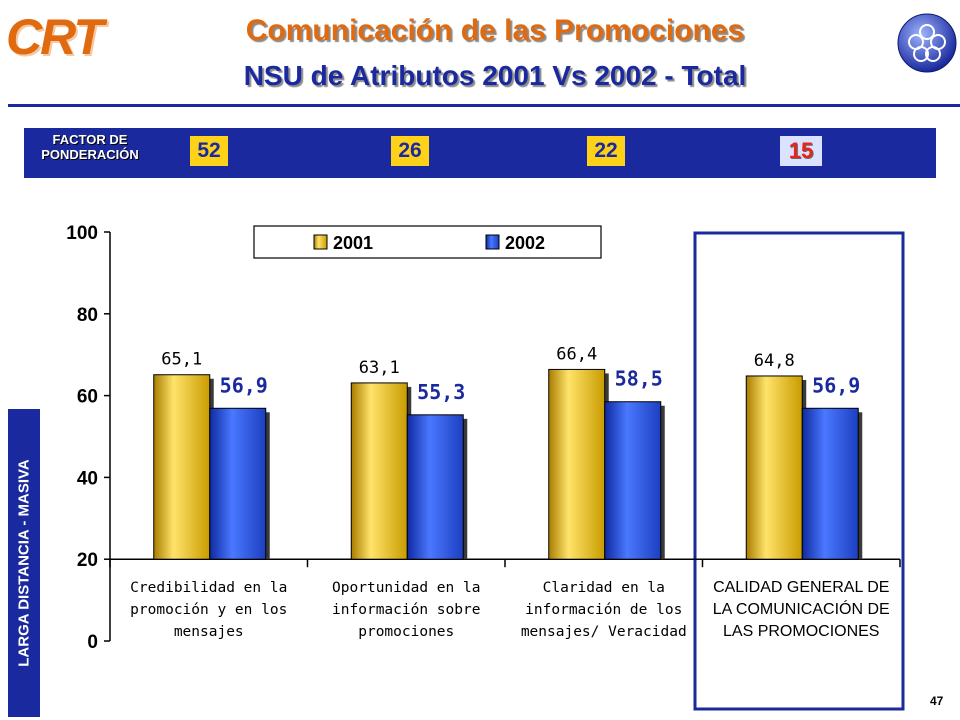  Describe the element at coordinates (927, 43) in the screenshot. I see `globe-icon` at that location.